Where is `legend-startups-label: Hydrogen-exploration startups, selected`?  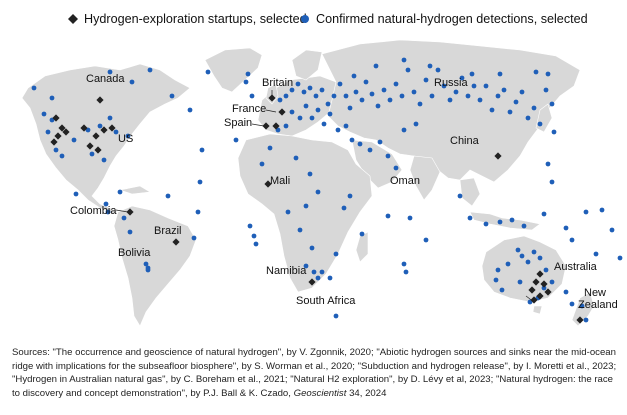
legend-startups-label: Hydrogen-exploration startups, selected is located at coordinates (195, 19).